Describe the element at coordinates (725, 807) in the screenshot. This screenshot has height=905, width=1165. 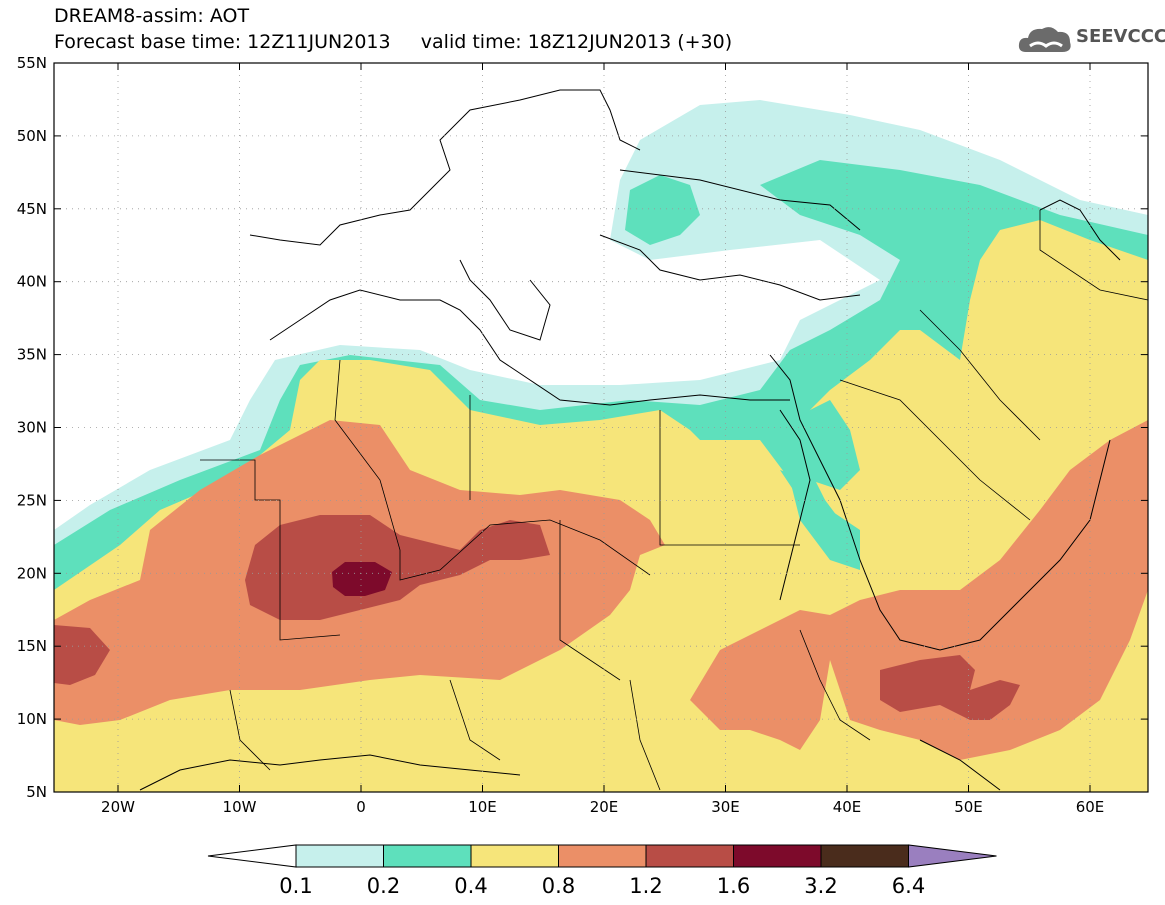
I see `lon-label: 30E` at that location.